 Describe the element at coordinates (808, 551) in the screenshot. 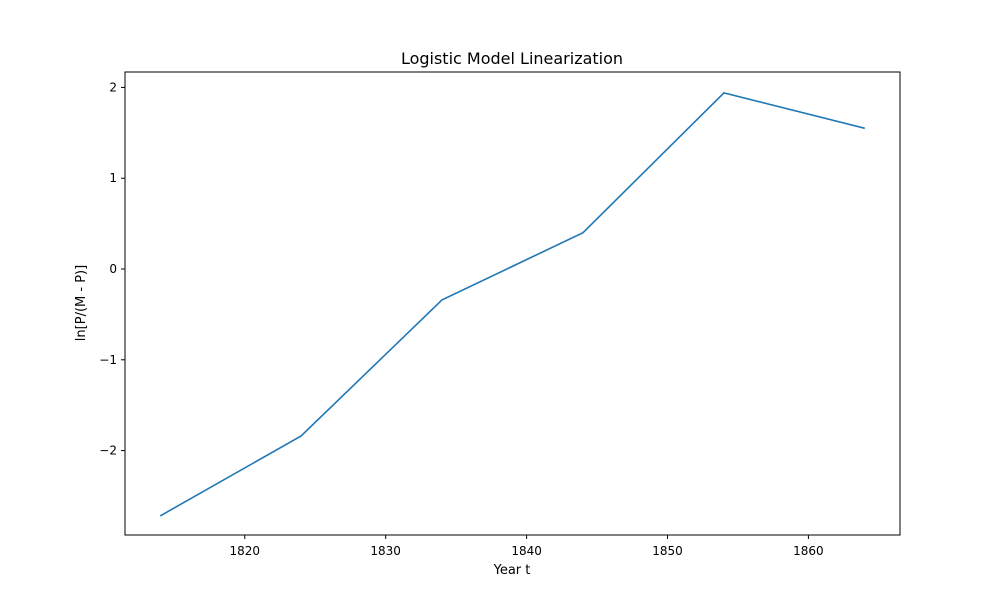

I see `x-tick-label: 1860` at that location.